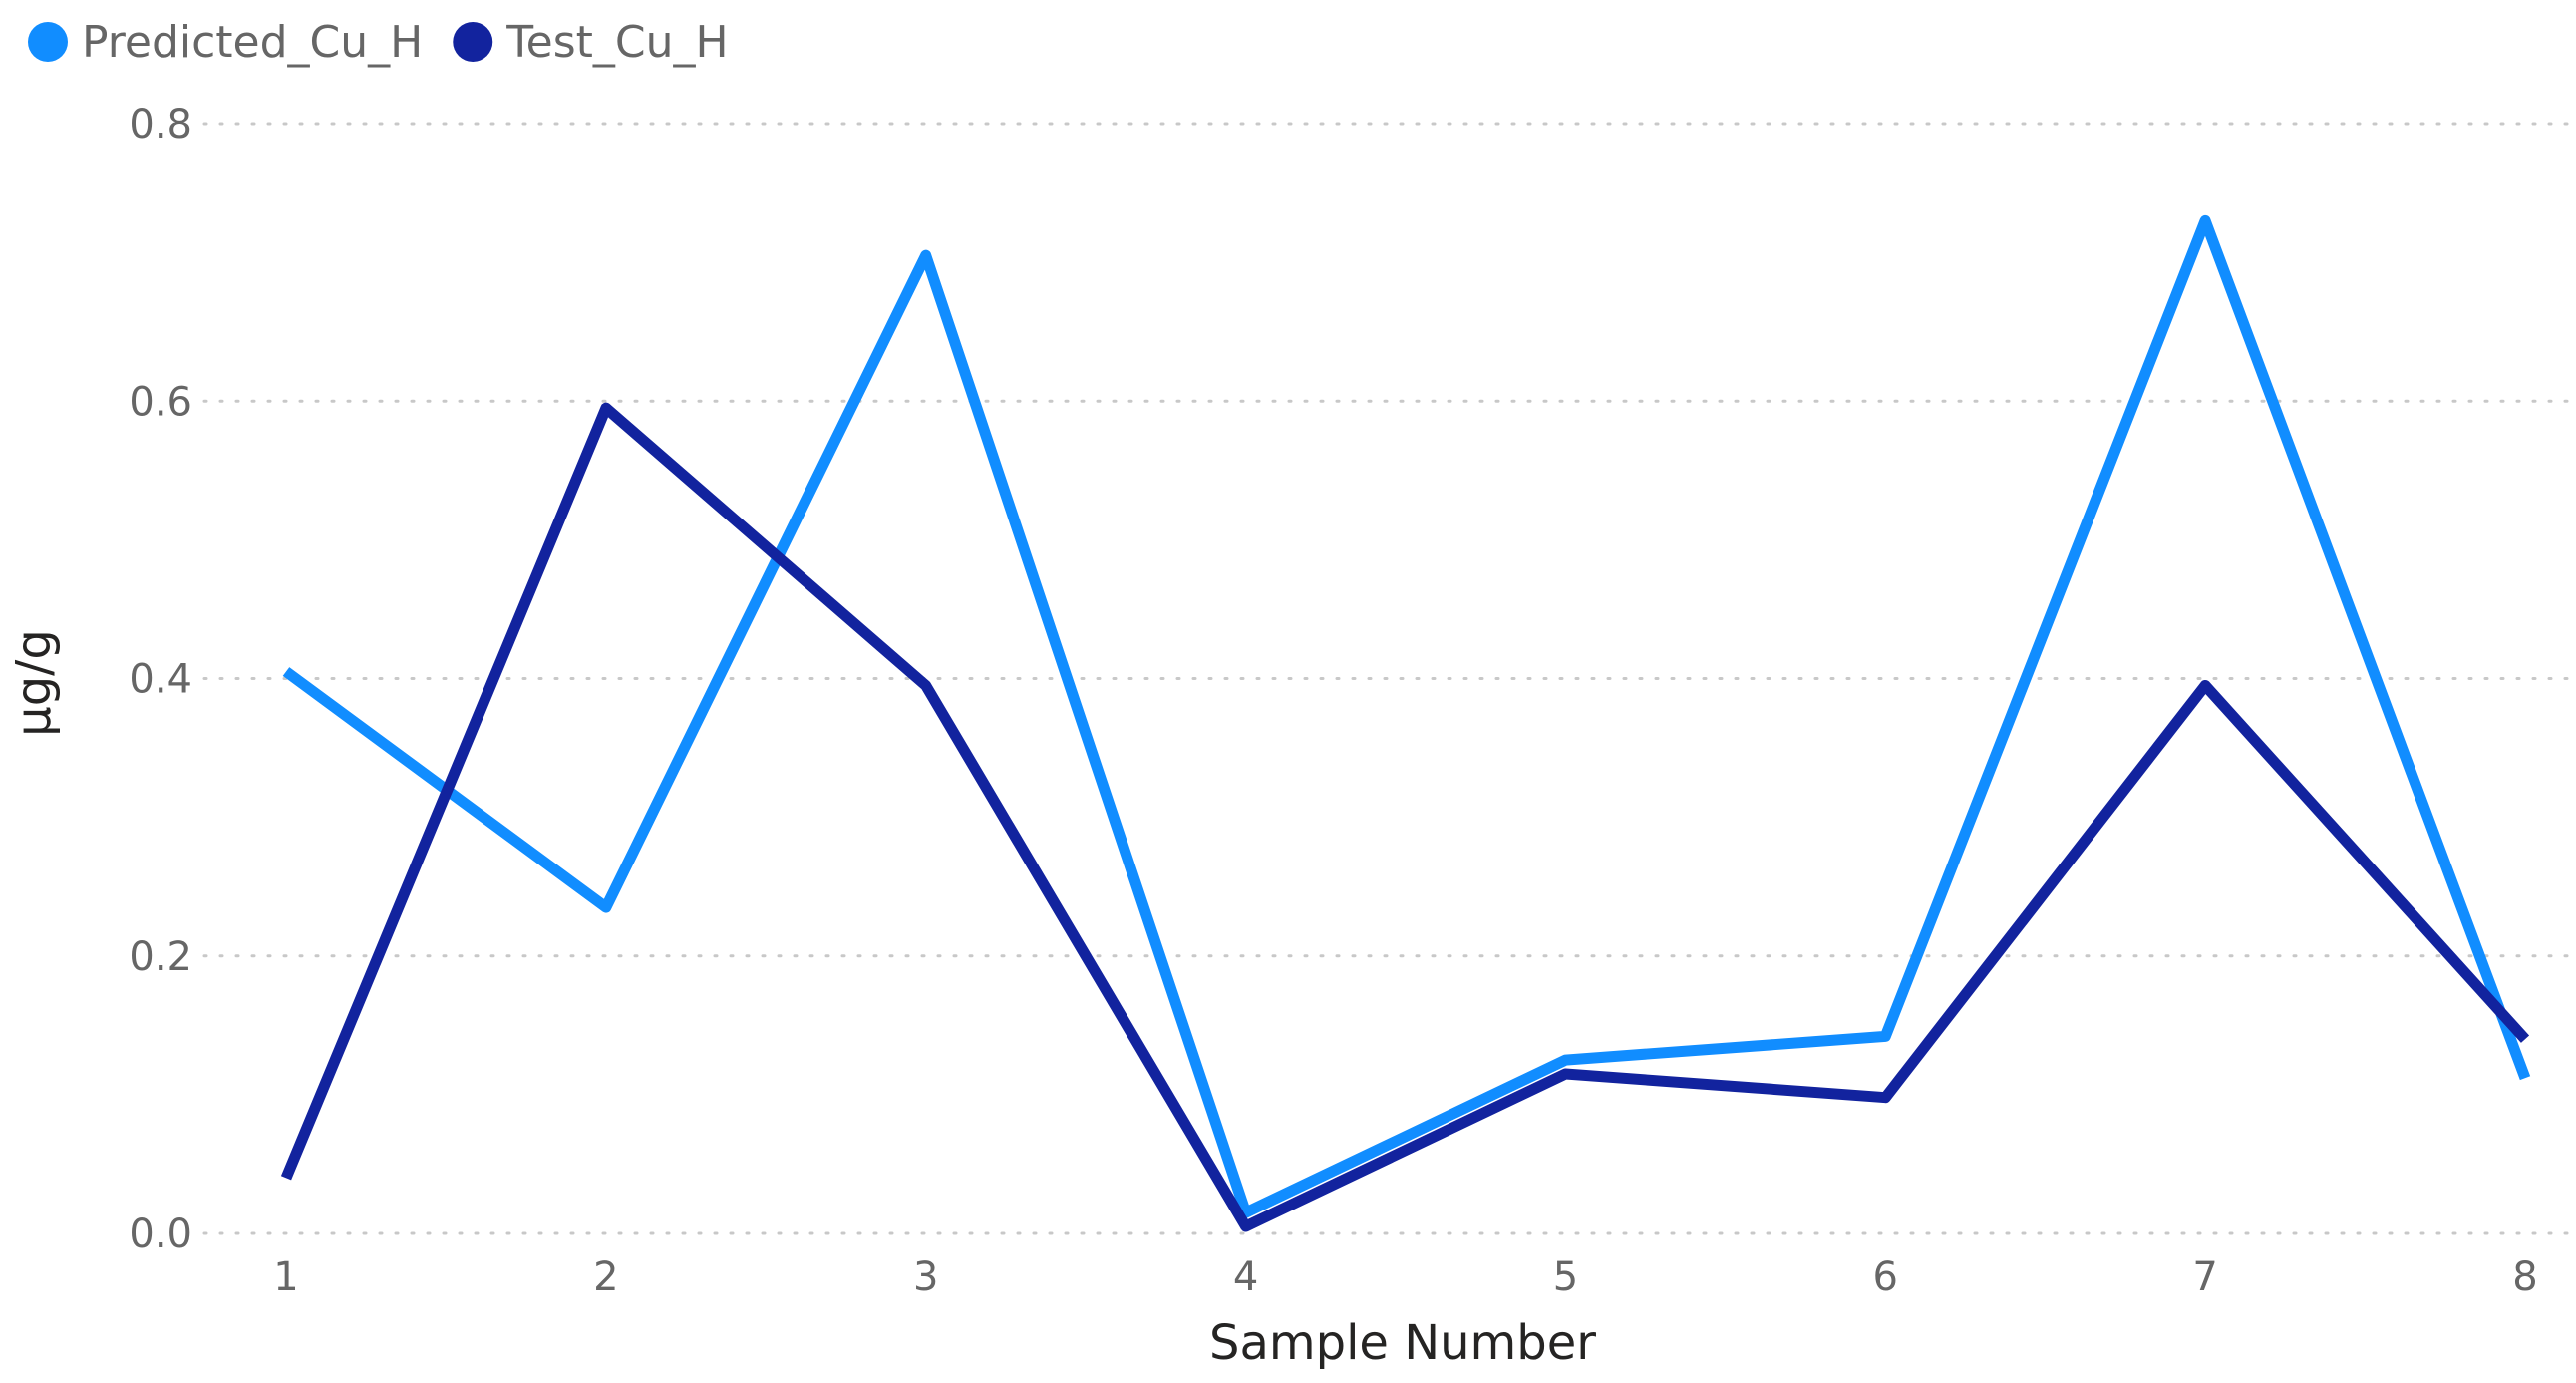  What do you see at coordinates (1565, 1277) in the screenshot?
I see `x-tick-label: 5` at bounding box center [1565, 1277].